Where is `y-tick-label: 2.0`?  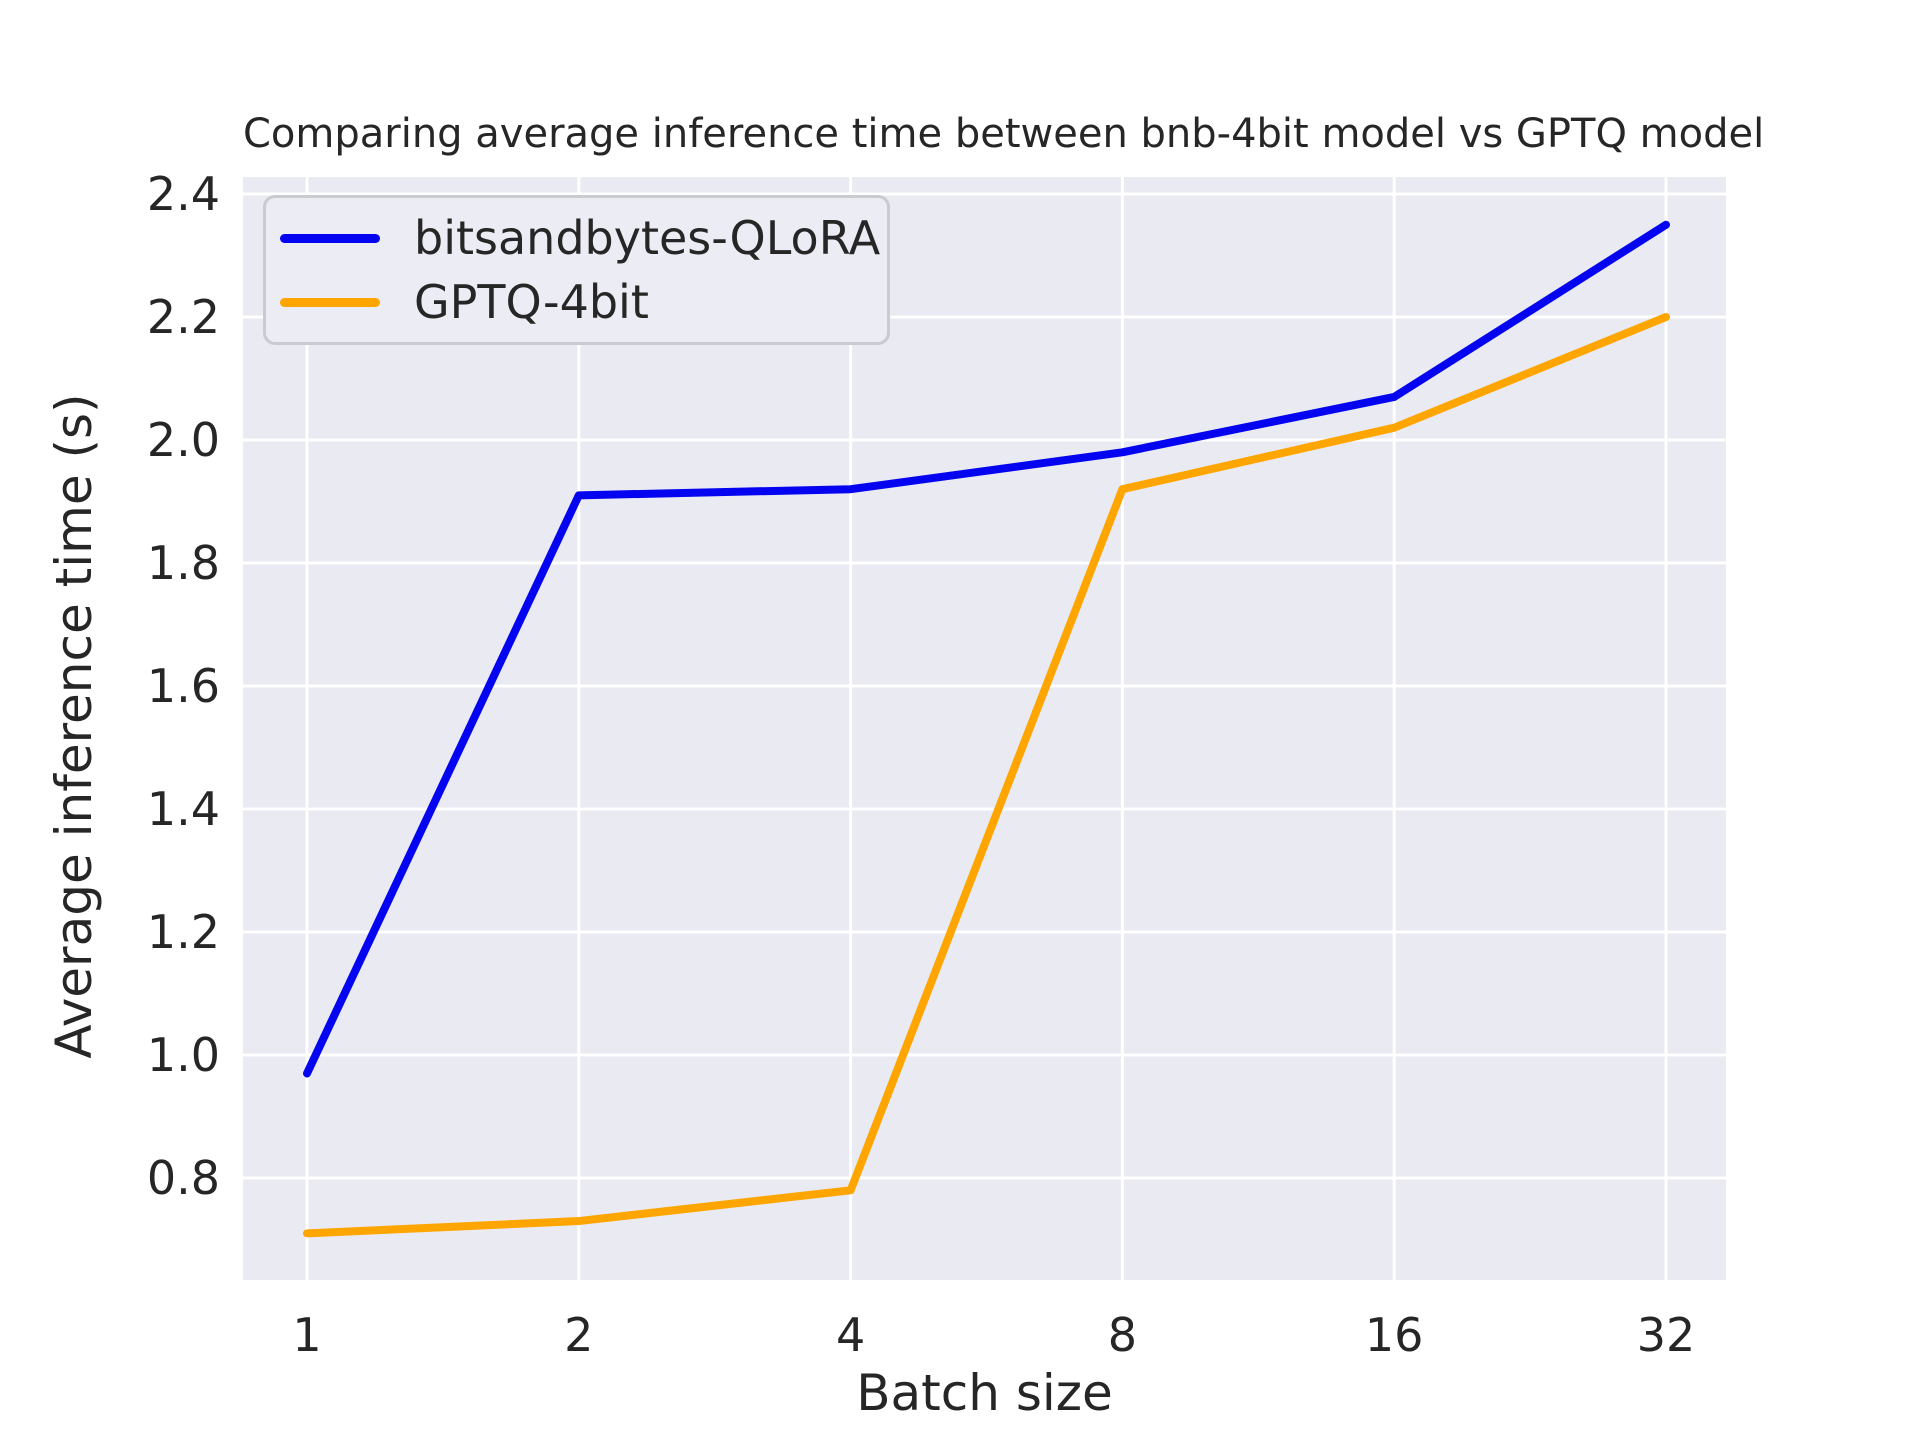
y-tick-label: 2.0 is located at coordinates (183, 440).